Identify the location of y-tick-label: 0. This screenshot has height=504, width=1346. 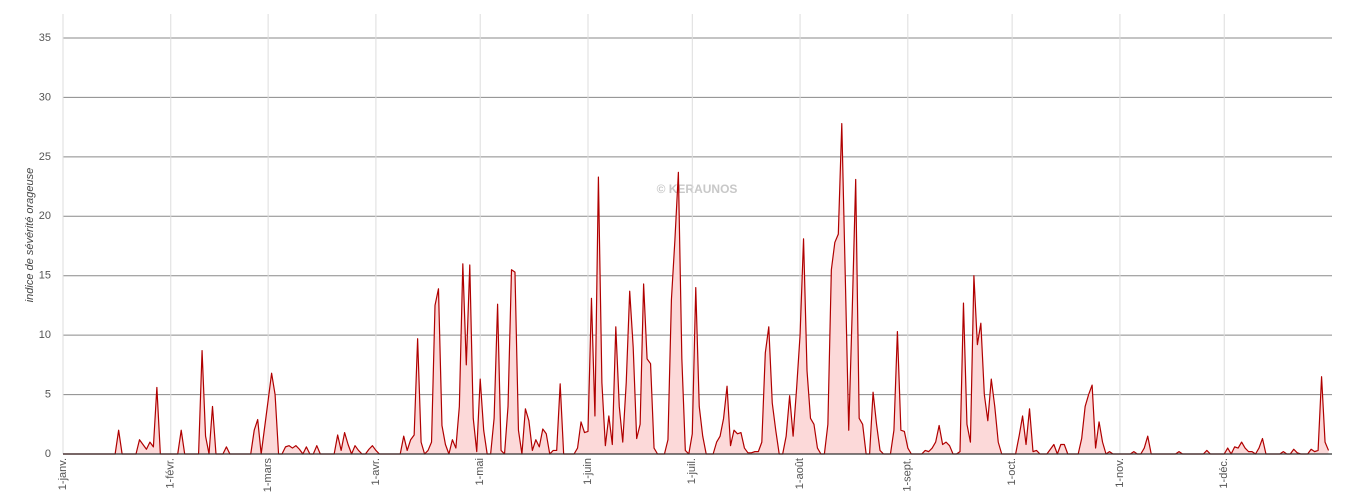
(48, 454).